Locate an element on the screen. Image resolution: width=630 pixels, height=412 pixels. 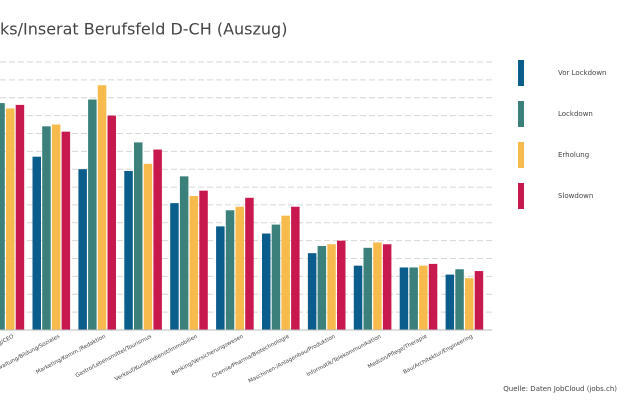
source-note: Quelle: Daten JobCloud (jobs.ch) is located at coordinates (560, 389).